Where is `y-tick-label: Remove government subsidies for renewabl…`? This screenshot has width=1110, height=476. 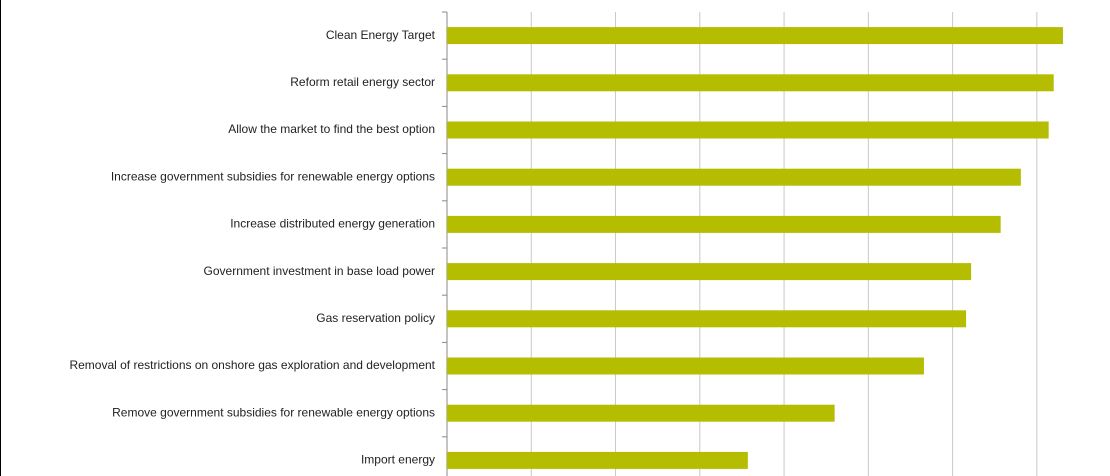 y-tick-label: Remove government subsidies for renewabl… is located at coordinates (273, 412).